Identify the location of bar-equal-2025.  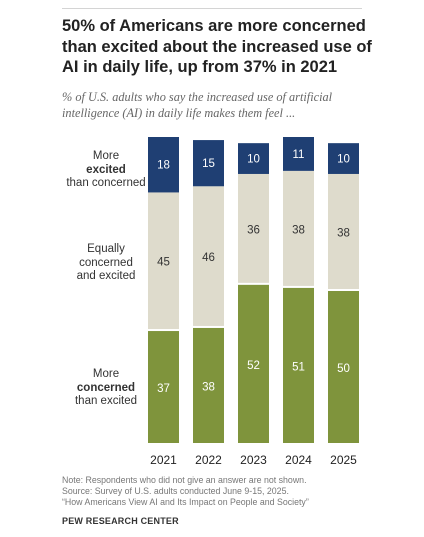
(343, 231).